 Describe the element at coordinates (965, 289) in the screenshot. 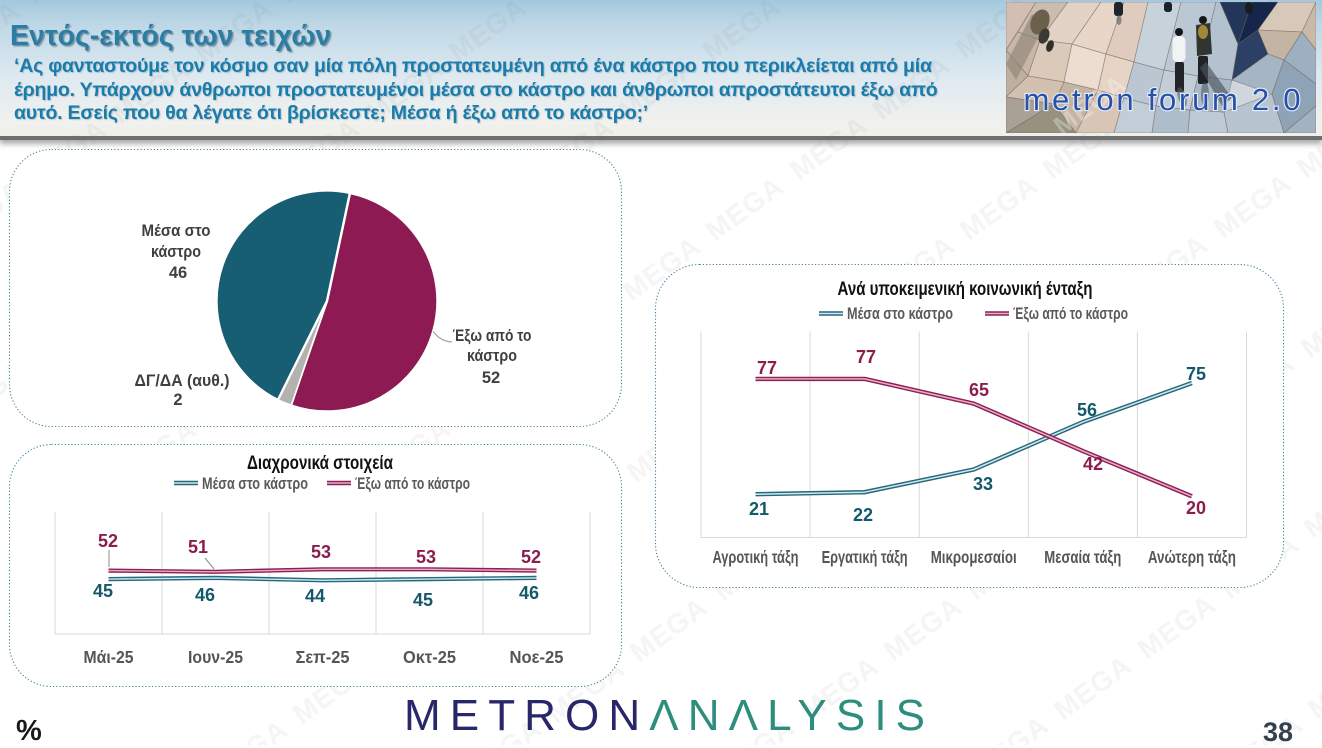

I see `svg-text:Ανά υποκειμενική κοινωνική έντ: Ανά υποκειμενική κοινωνική ένταξη` at that location.